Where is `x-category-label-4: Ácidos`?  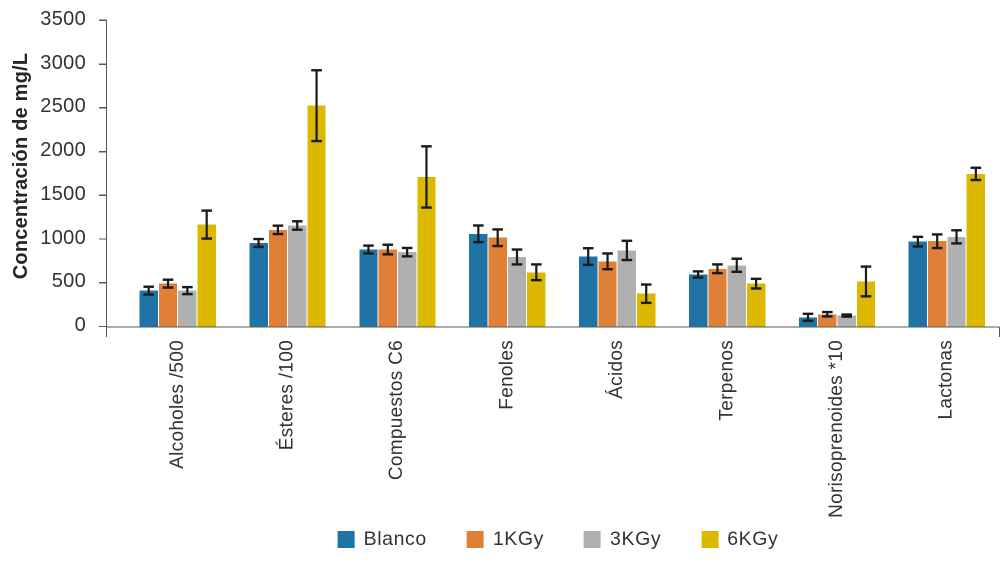
x-category-label-4: Ácidos is located at coordinates (617, 369).